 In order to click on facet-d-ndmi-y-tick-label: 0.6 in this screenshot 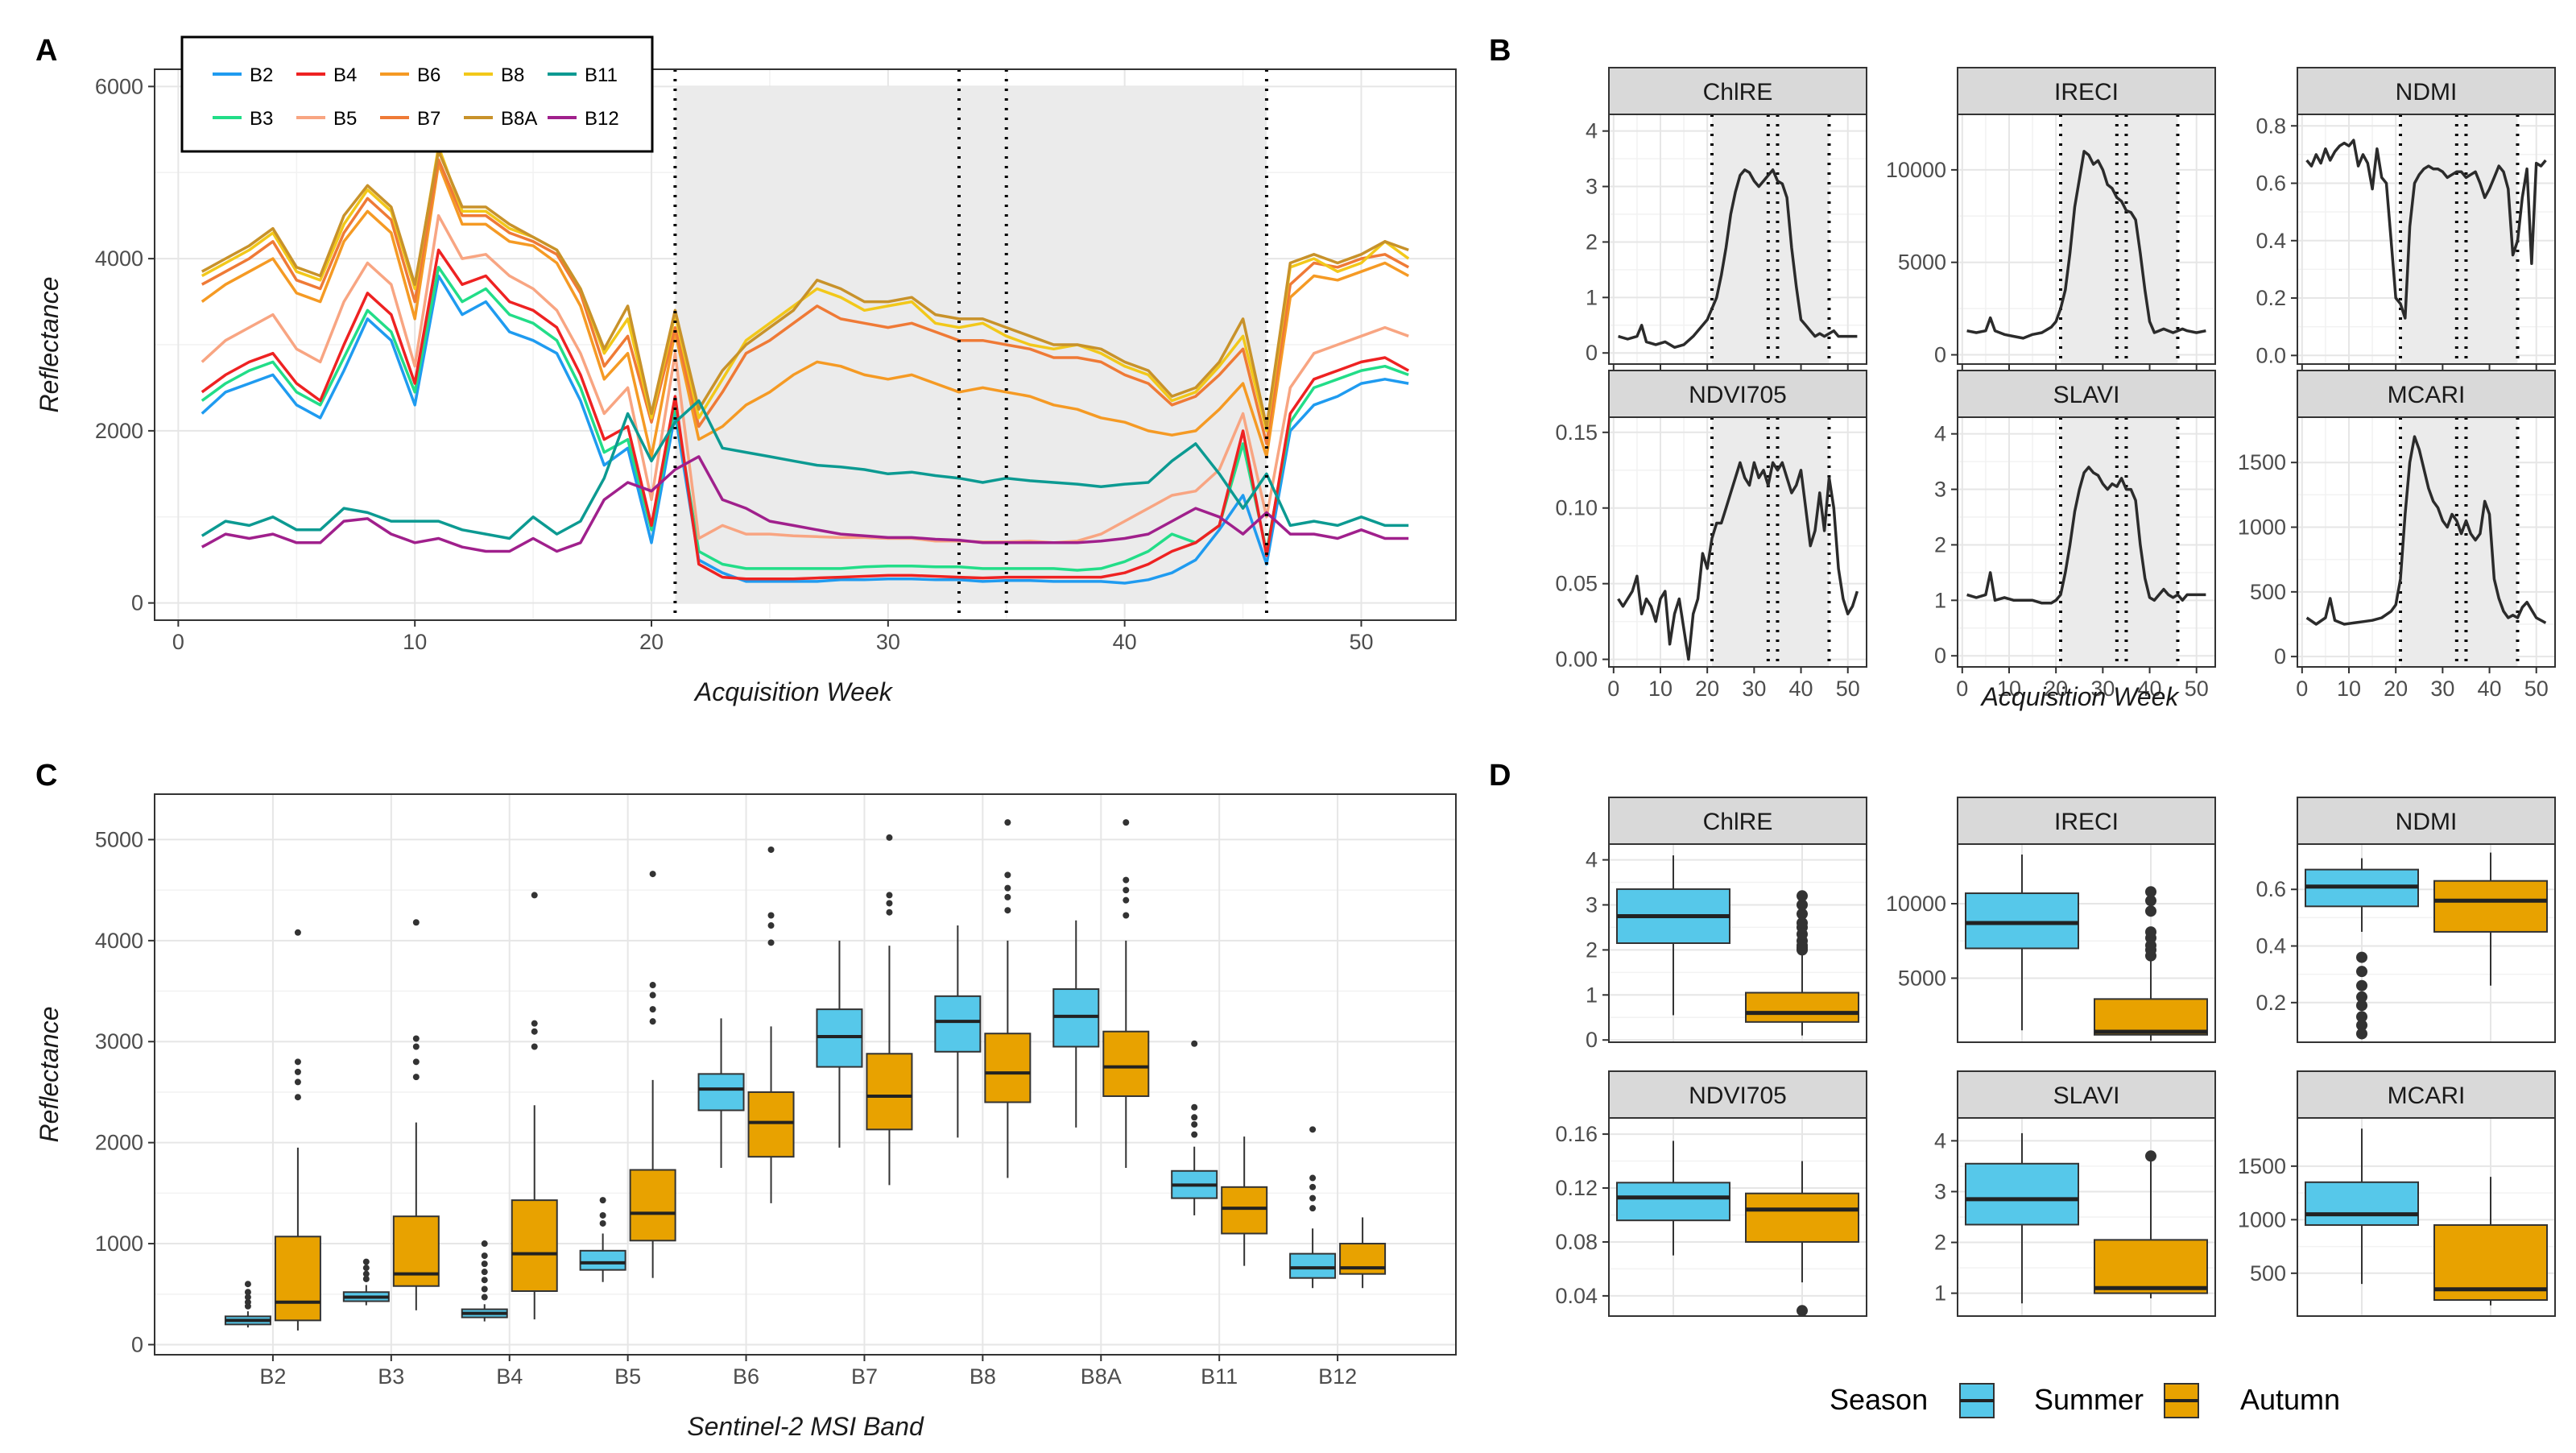, I will do `click(2271, 889)`.